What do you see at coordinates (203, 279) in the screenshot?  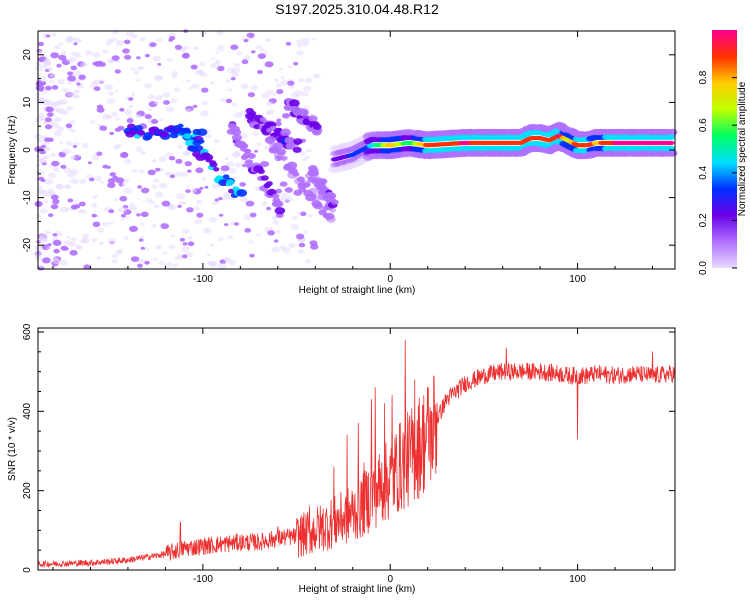 I see `spectrogram-x-tick-label: -100` at bounding box center [203, 279].